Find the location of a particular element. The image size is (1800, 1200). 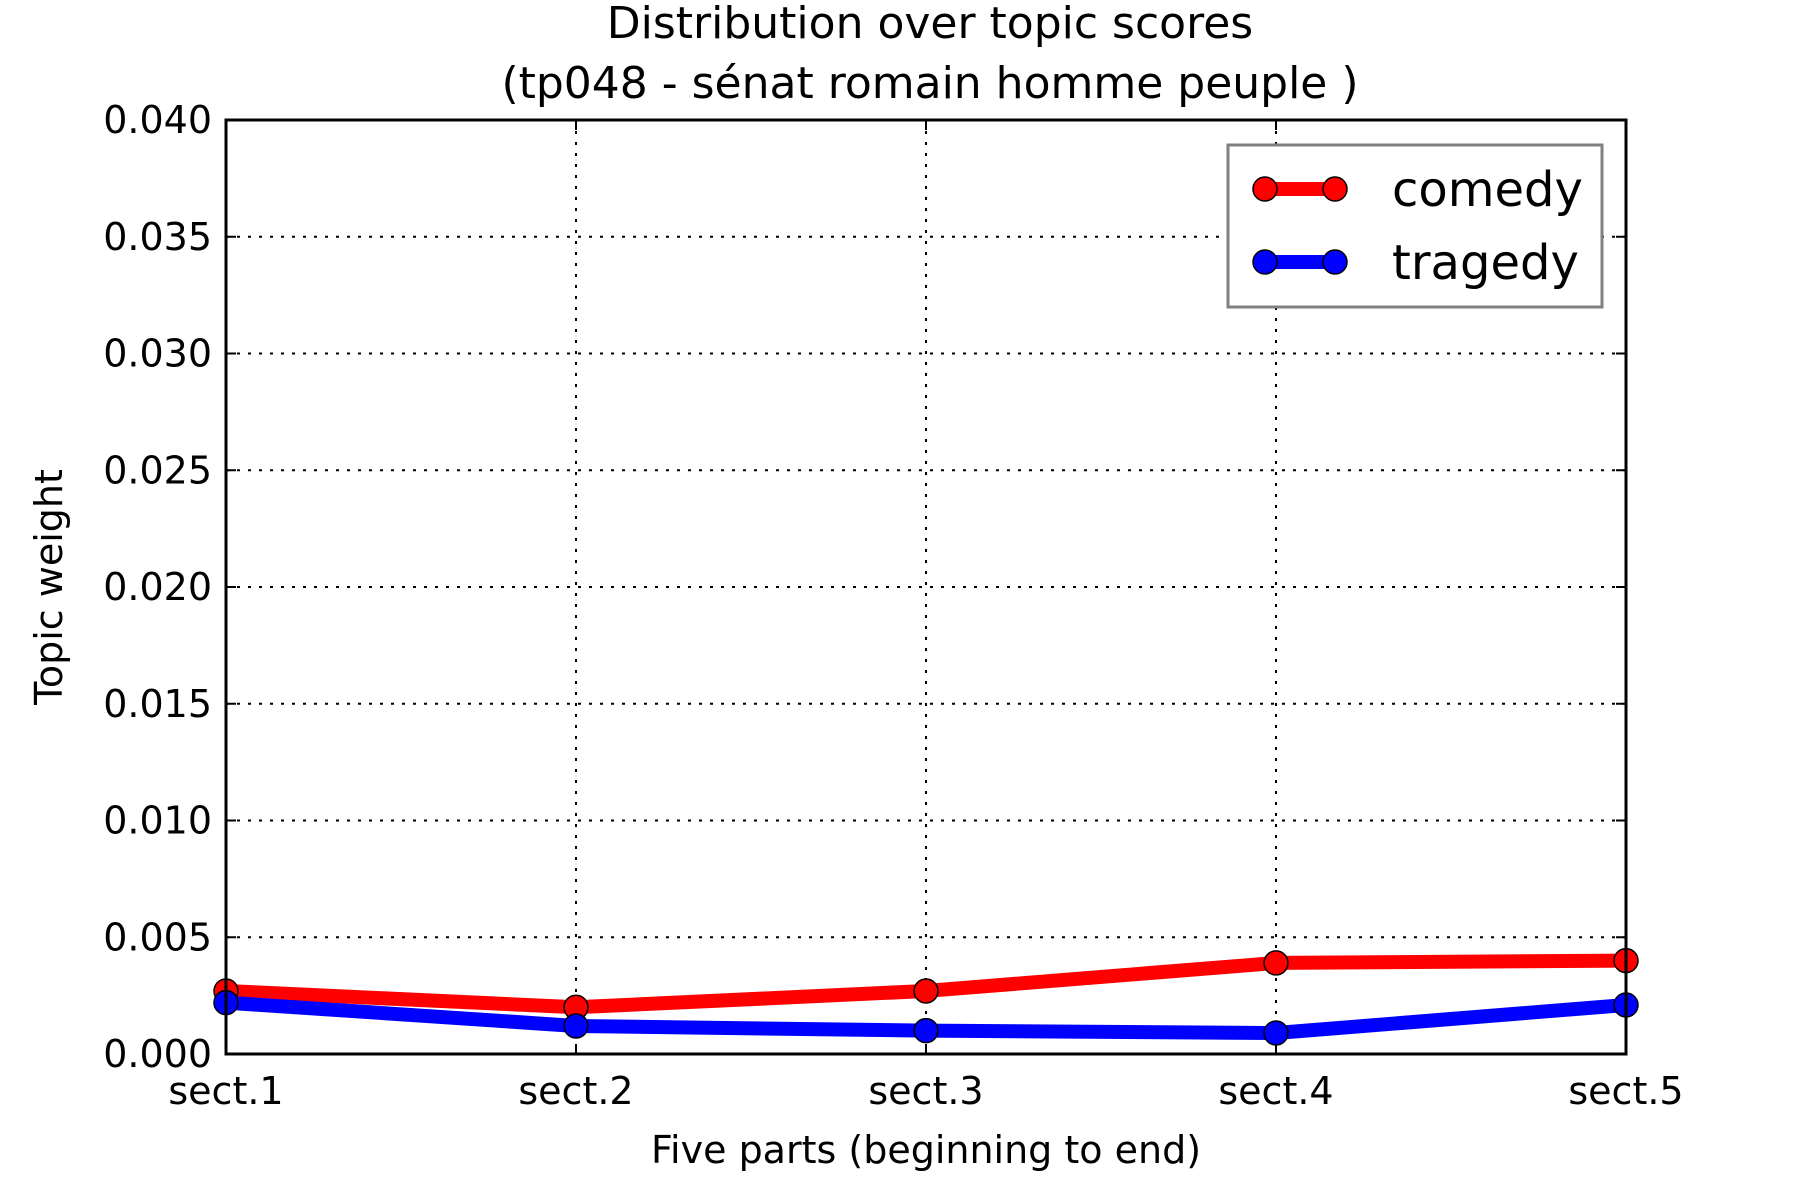

legend-label-tragedy: tragedy is located at coordinates (1485, 263).